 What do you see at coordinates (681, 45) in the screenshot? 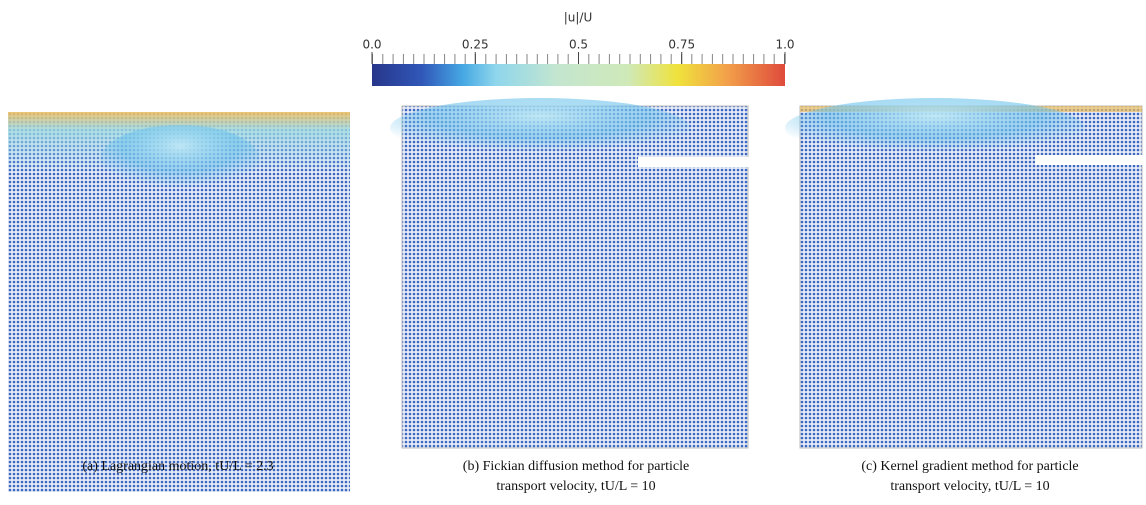
I see `tick-label: 0.75` at bounding box center [681, 45].